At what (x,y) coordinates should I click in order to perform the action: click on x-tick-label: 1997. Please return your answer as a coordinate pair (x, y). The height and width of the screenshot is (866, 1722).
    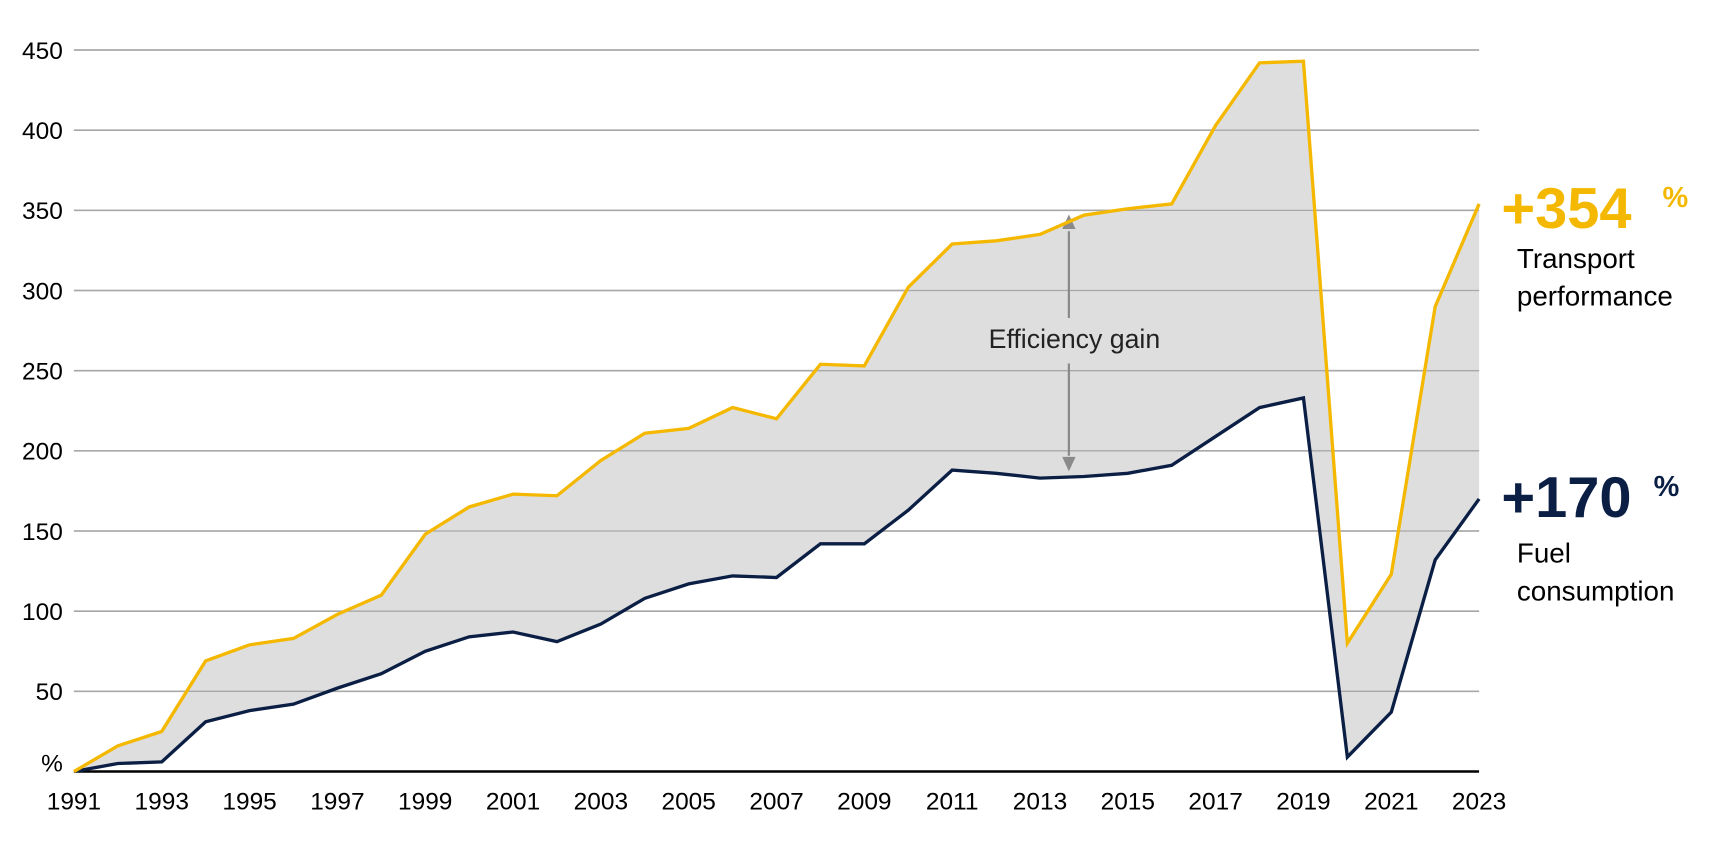
    Looking at the image, I should click on (337, 801).